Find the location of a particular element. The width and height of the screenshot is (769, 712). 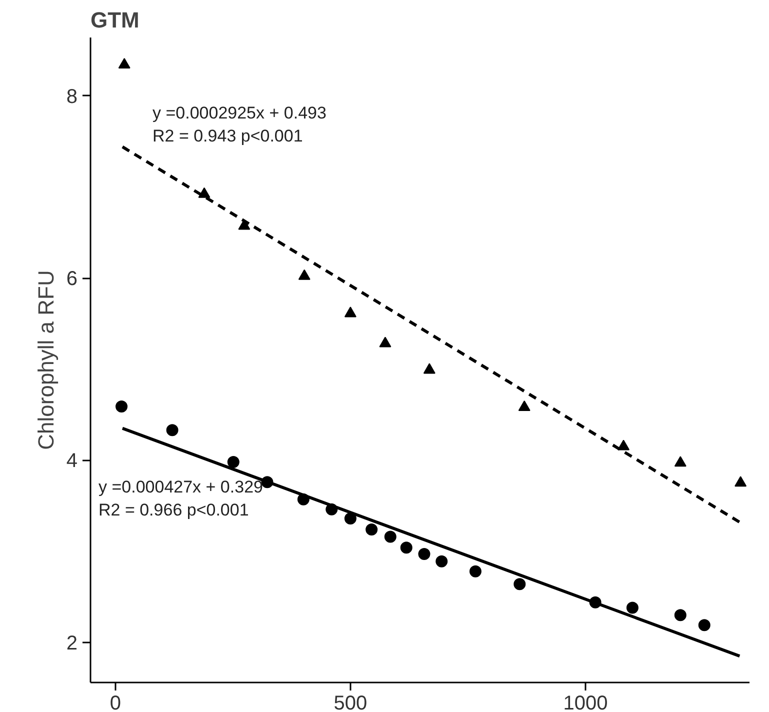

annotation: y =0.000427x + 0.329 R2 = 0.966 p<0.001 is located at coordinates (180, 499).